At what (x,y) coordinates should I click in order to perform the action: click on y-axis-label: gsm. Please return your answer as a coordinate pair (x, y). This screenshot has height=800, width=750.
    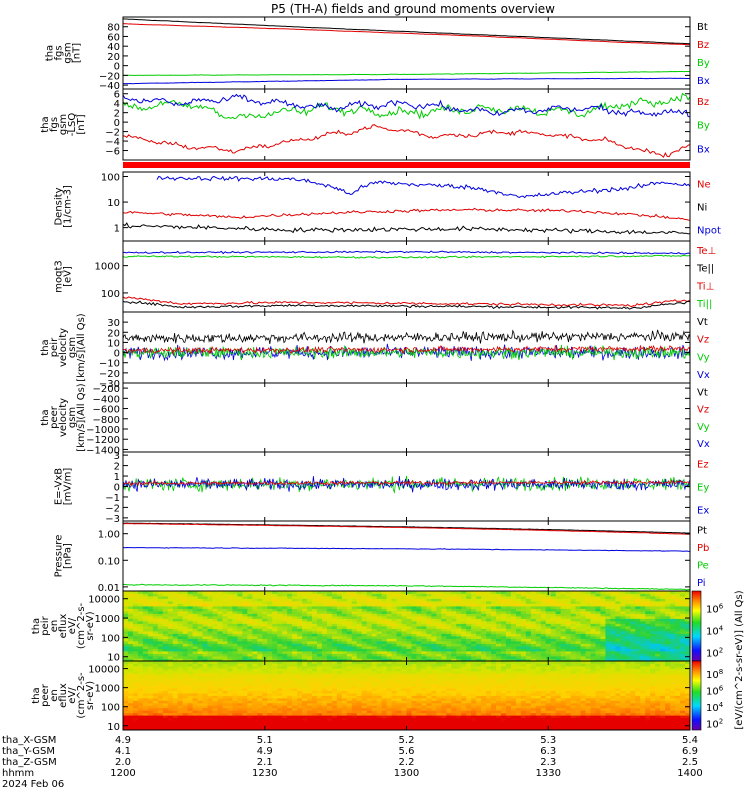
    Looking at the image, I should click on (72, 347).